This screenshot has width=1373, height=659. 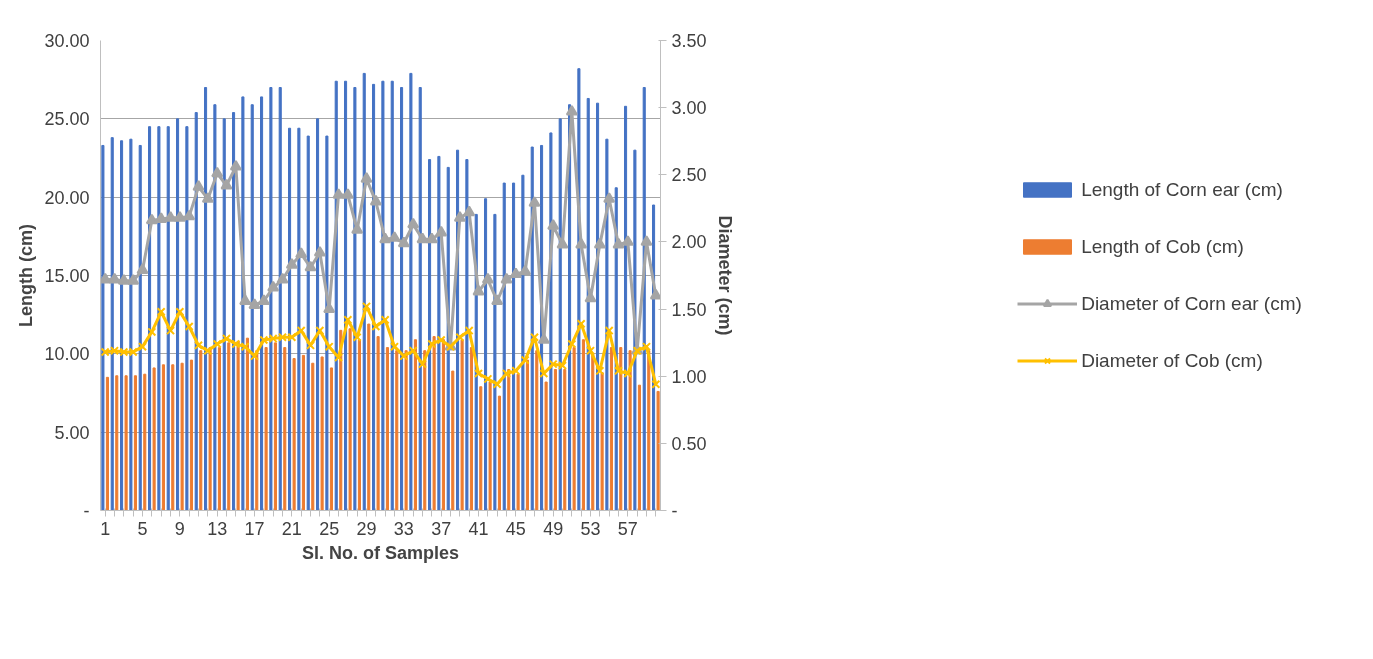 What do you see at coordinates (86, 511) in the screenshot?
I see `y-tick-label: -` at bounding box center [86, 511].